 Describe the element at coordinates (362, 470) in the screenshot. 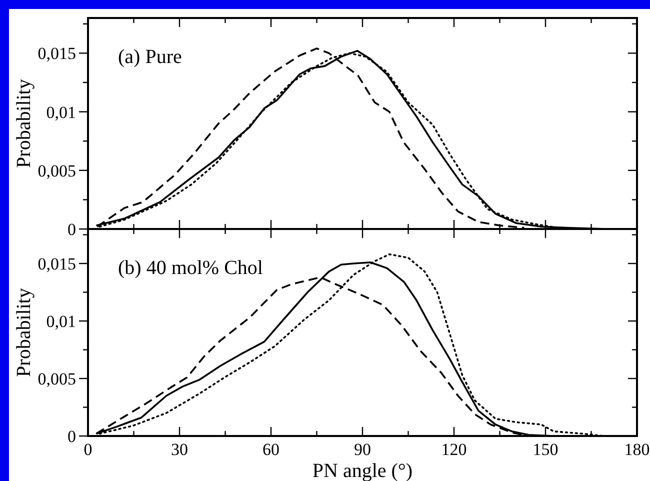

I see `x-axis-title: PN angle (°)` at that location.